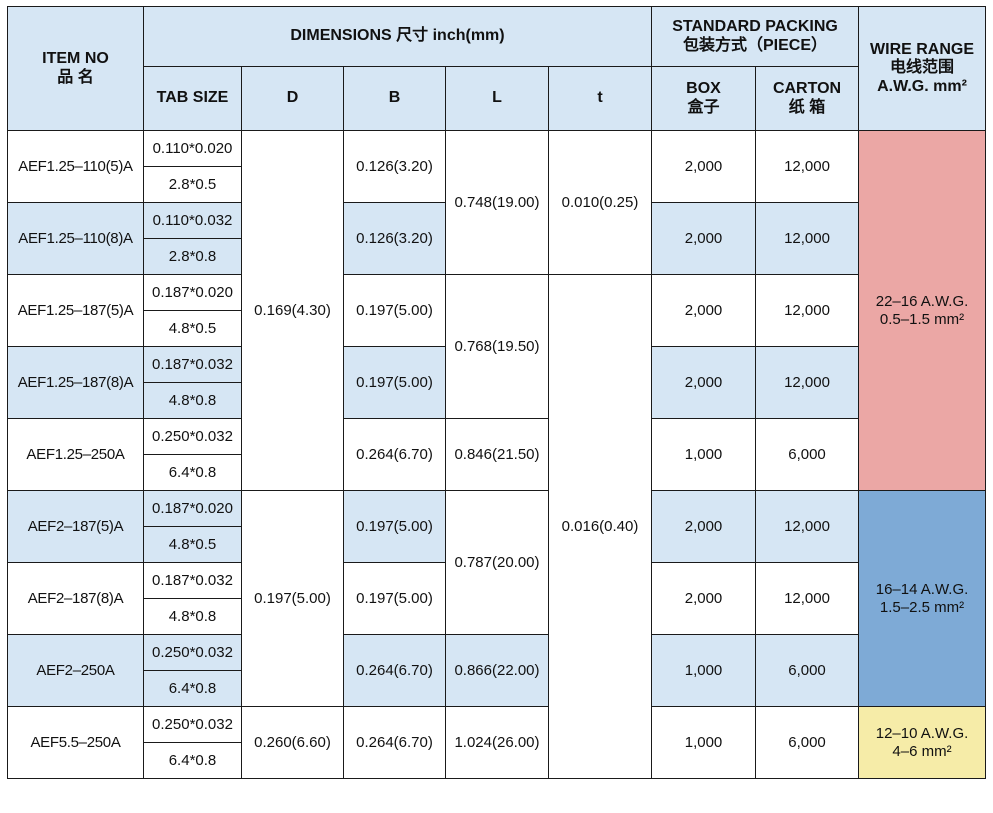  What do you see at coordinates (922, 751) in the screenshot?
I see `wire-mm-text: 4–6 mm²` at bounding box center [922, 751].